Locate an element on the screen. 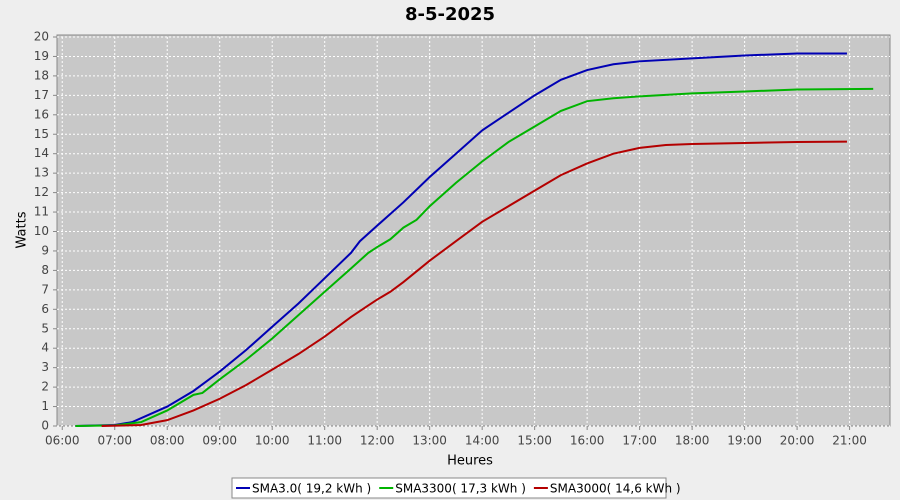 This screenshot has height=500, width=900. x-tick-label: 16:00 is located at coordinates (587, 441).